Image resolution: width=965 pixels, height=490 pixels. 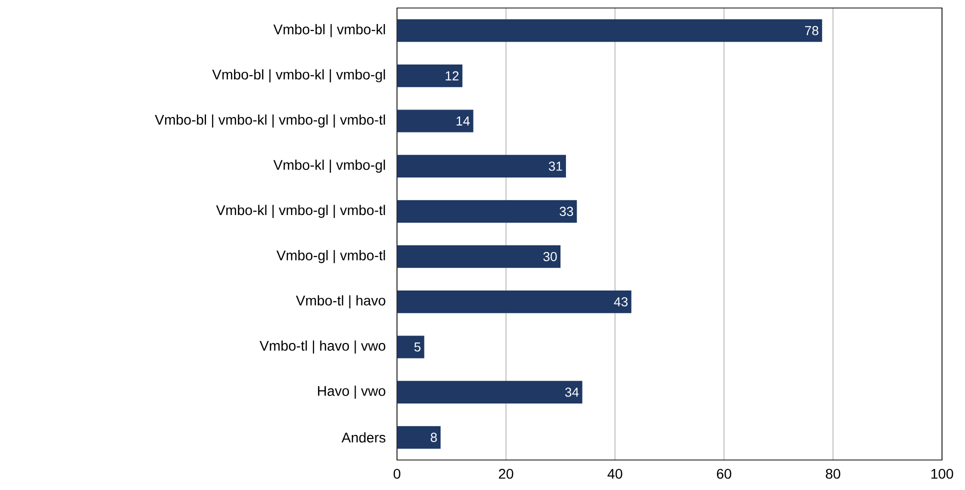 What do you see at coordinates (352, 392) in the screenshot?
I see `y-tick-label: Havo | vwo` at bounding box center [352, 392].